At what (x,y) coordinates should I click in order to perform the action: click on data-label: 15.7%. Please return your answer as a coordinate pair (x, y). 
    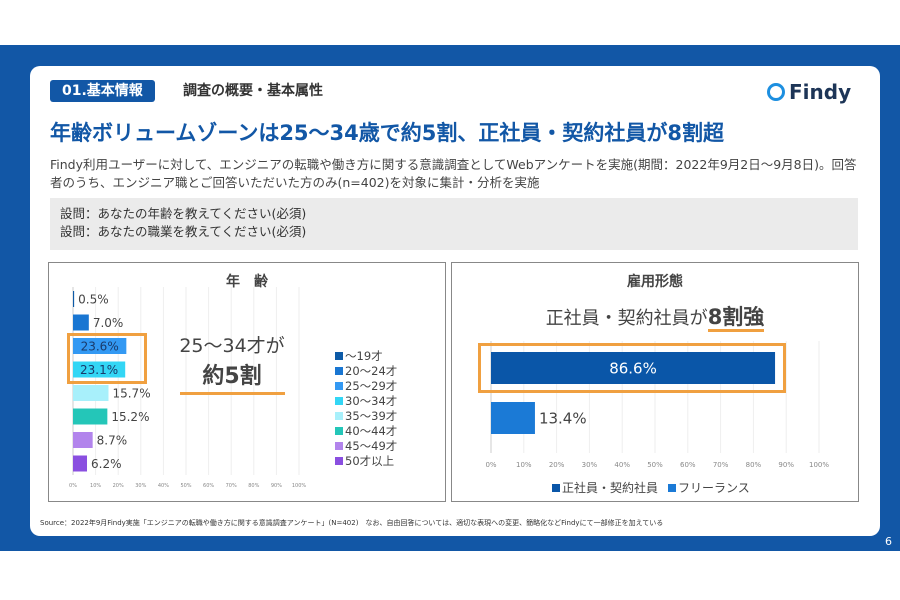
    Looking at the image, I should click on (131, 393).